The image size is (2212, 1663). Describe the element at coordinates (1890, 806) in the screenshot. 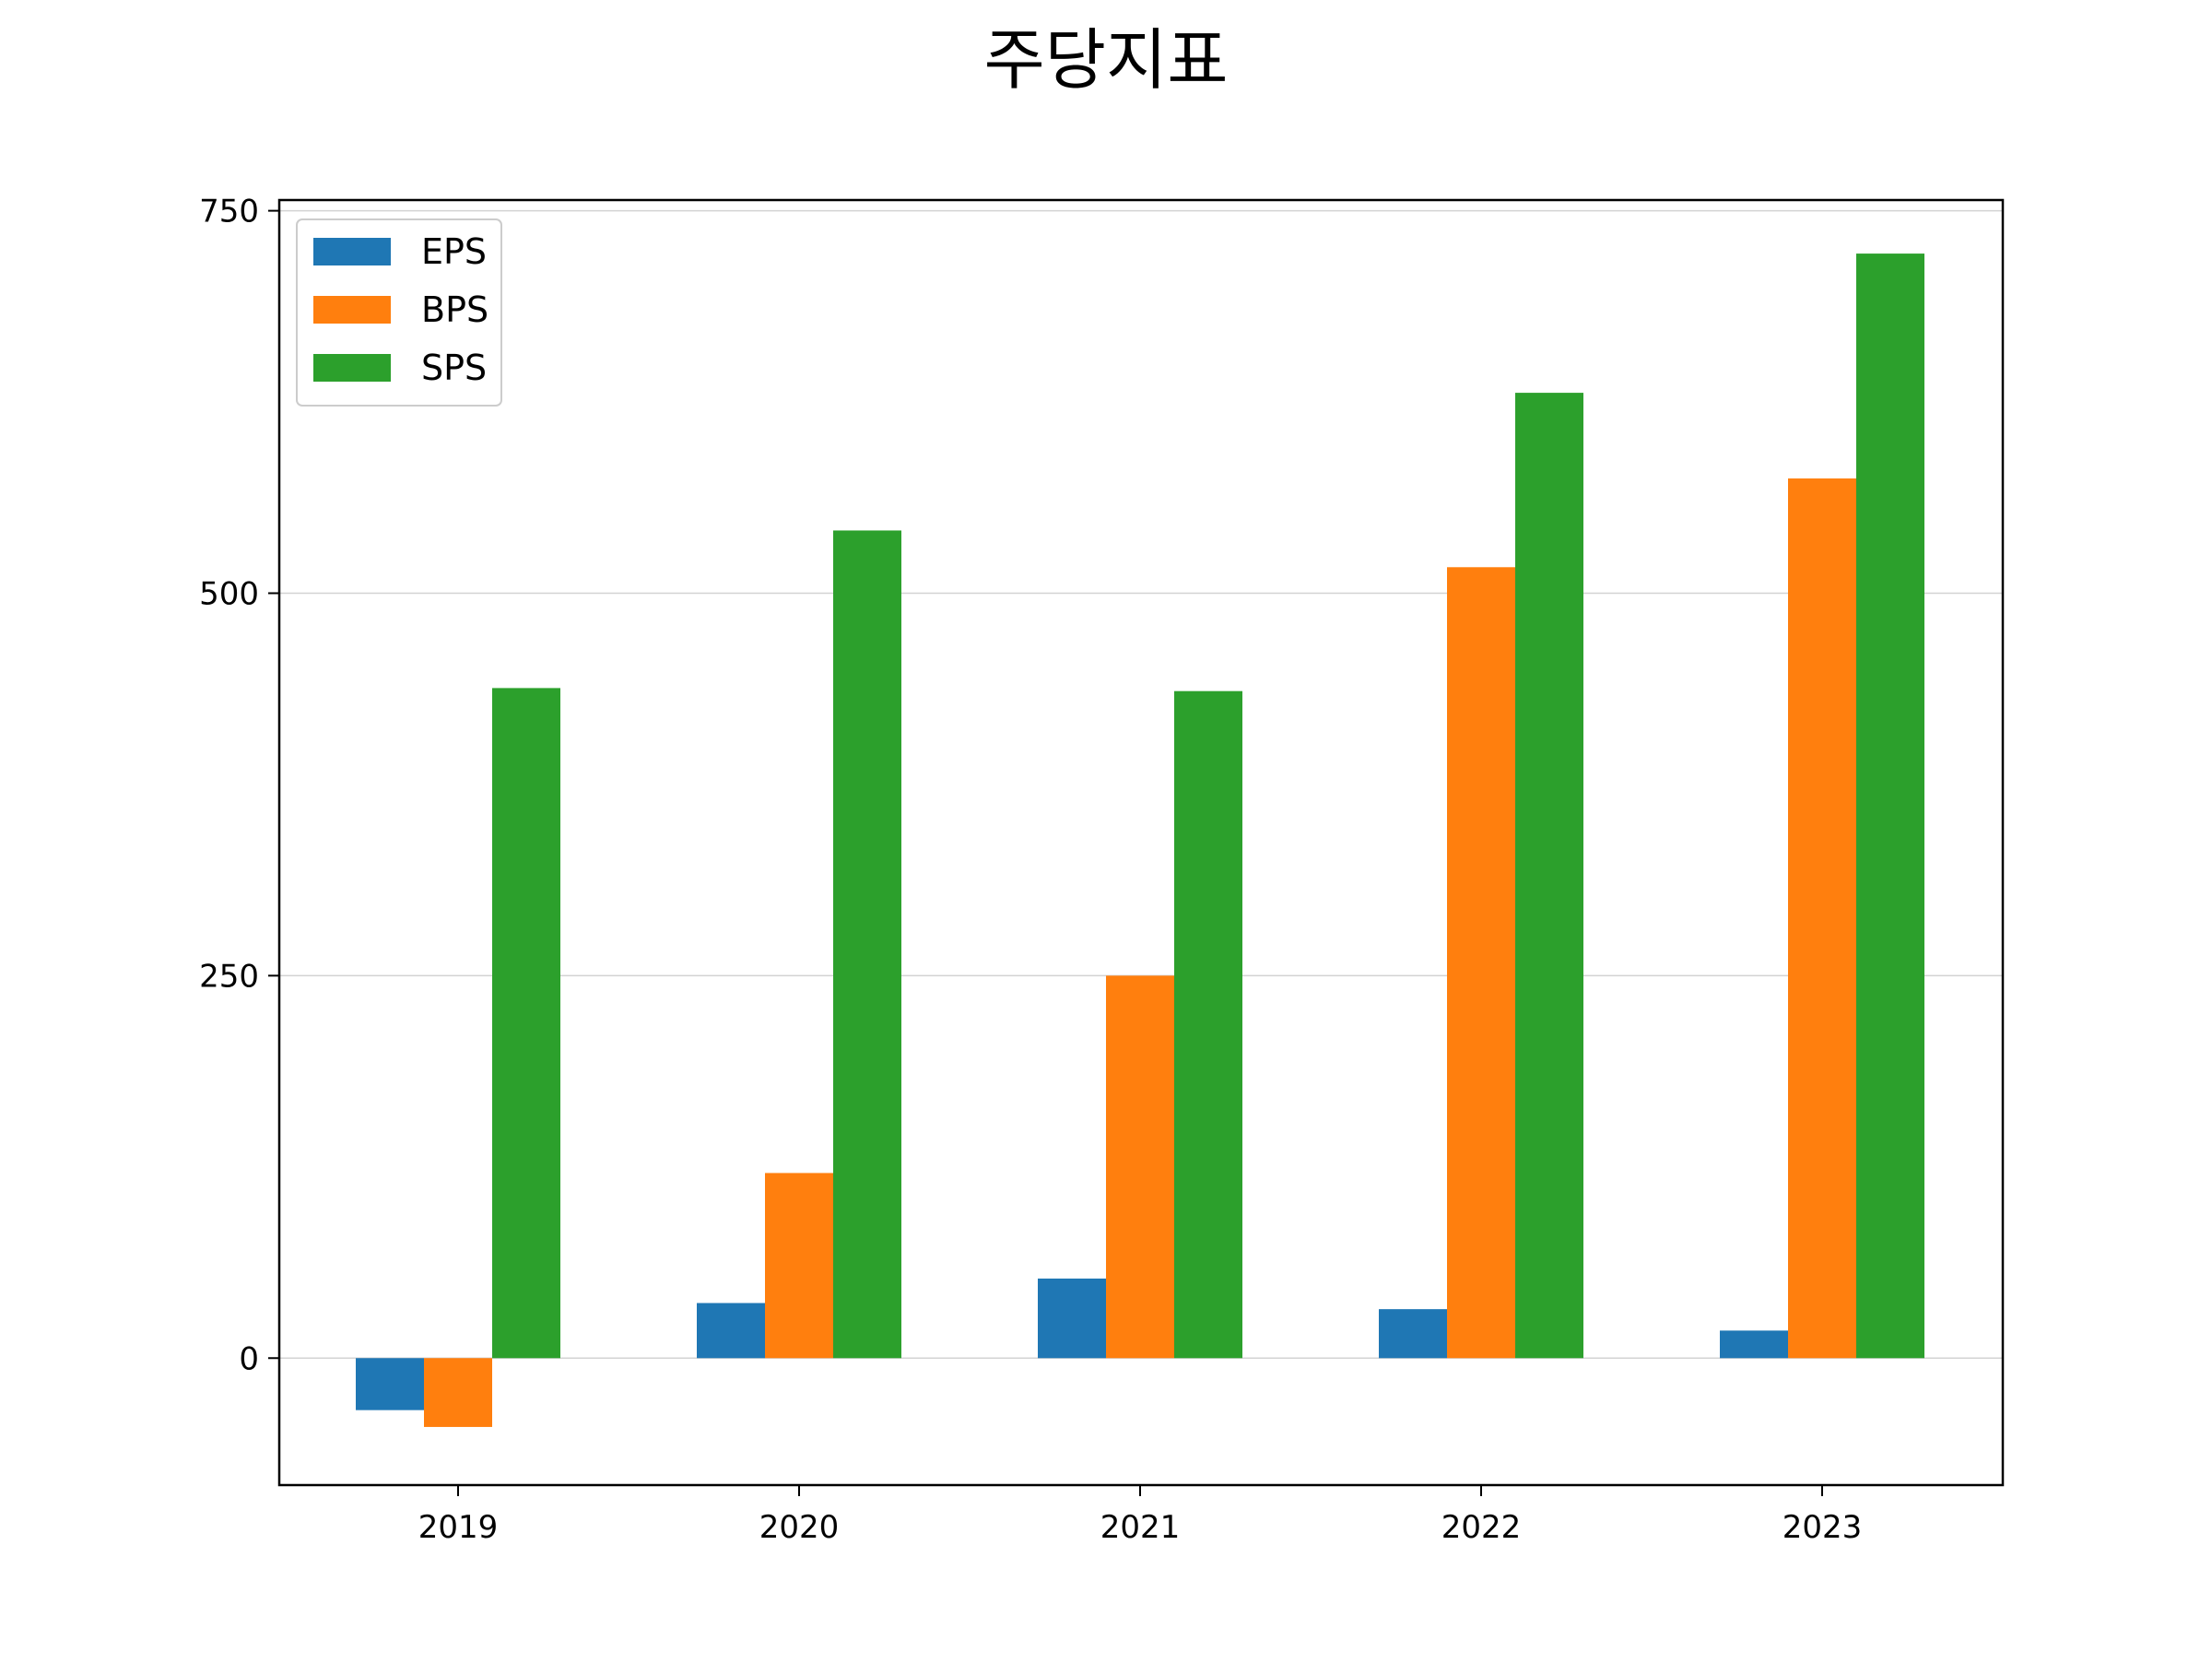

I see `bar-sps-2023` at that location.